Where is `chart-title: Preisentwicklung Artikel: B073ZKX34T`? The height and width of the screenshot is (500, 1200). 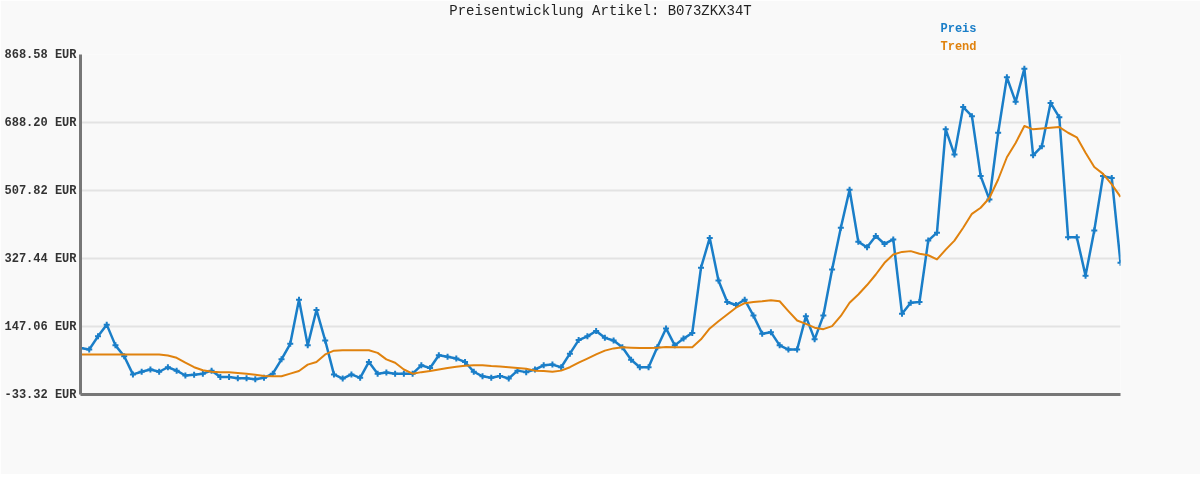 chart-title: Preisentwicklung Artikel: B073ZKX34T is located at coordinates (600, 10).